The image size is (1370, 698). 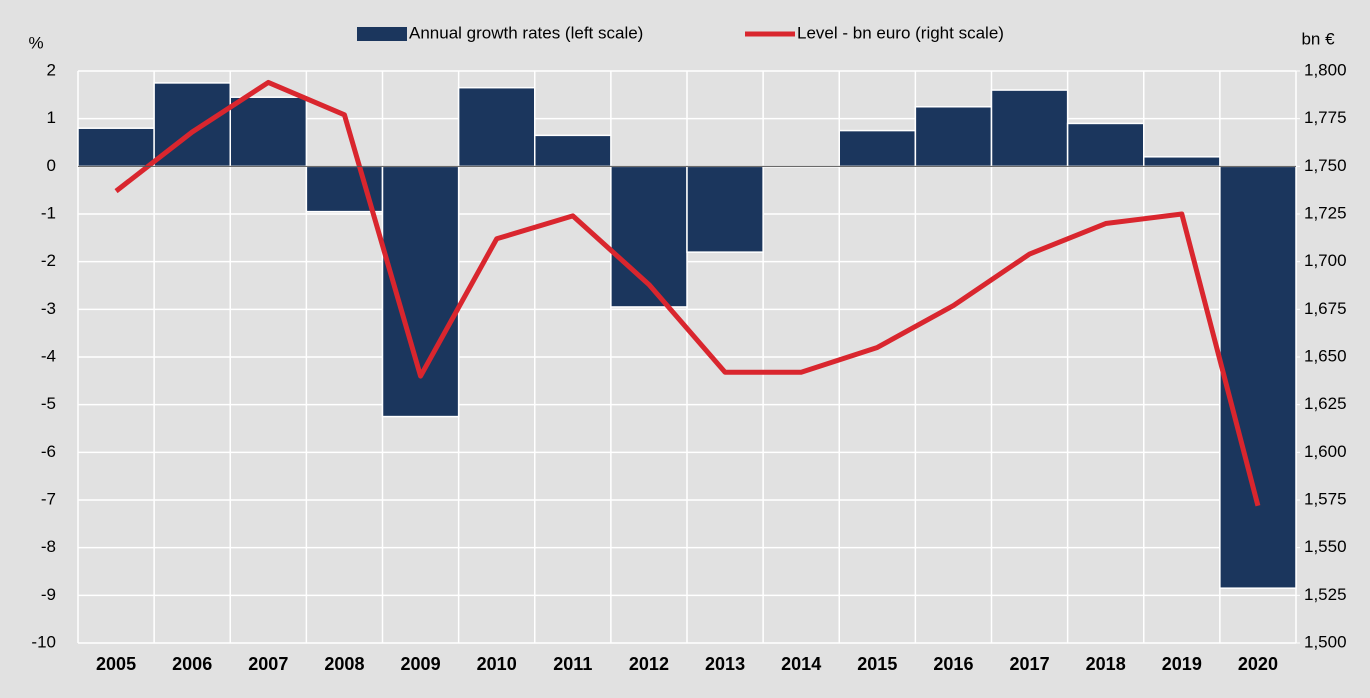 I want to click on y-tick-label: 2, so click(x=51, y=69).